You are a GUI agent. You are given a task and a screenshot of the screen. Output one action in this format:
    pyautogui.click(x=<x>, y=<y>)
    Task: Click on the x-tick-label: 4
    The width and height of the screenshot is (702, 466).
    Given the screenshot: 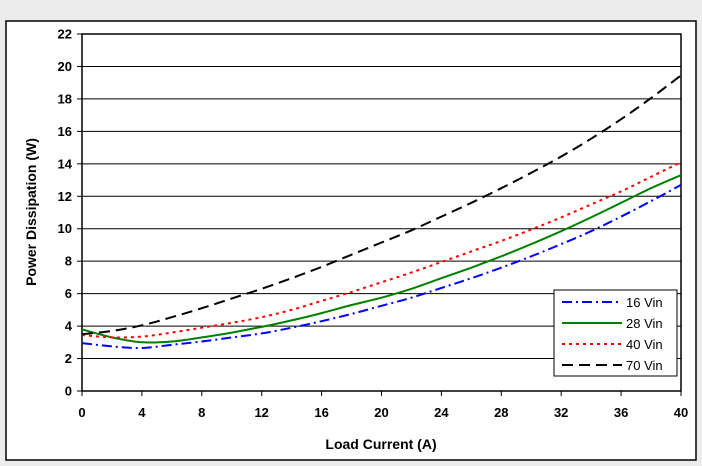 What is the action you would take?
    pyautogui.click(x=142, y=412)
    